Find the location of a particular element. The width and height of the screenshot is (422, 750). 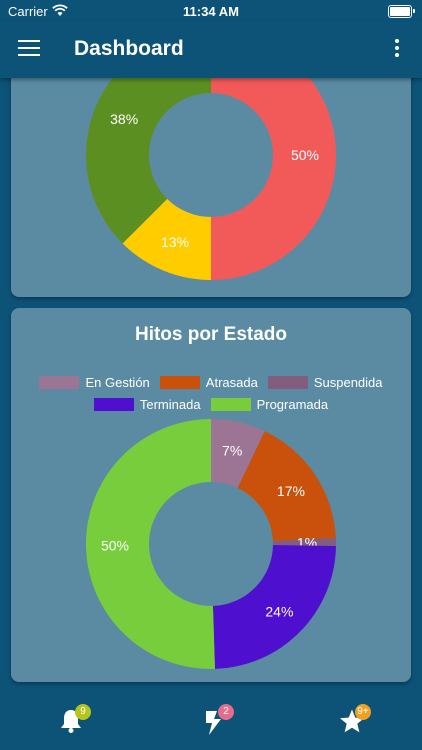

bottom-nav: 9 2 9+ is located at coordinates (211, 720).